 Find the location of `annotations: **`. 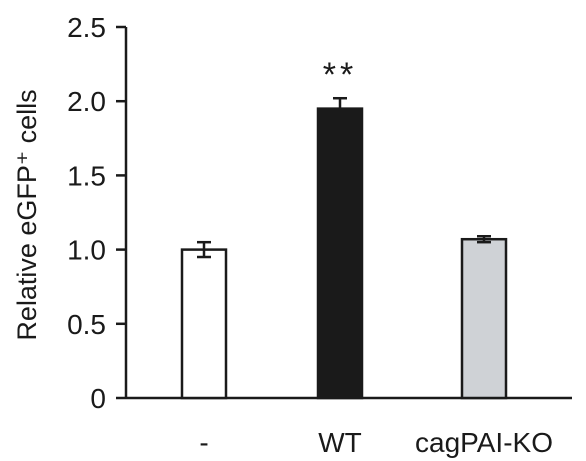

annotations: ** is located at coordinates (340, 75).